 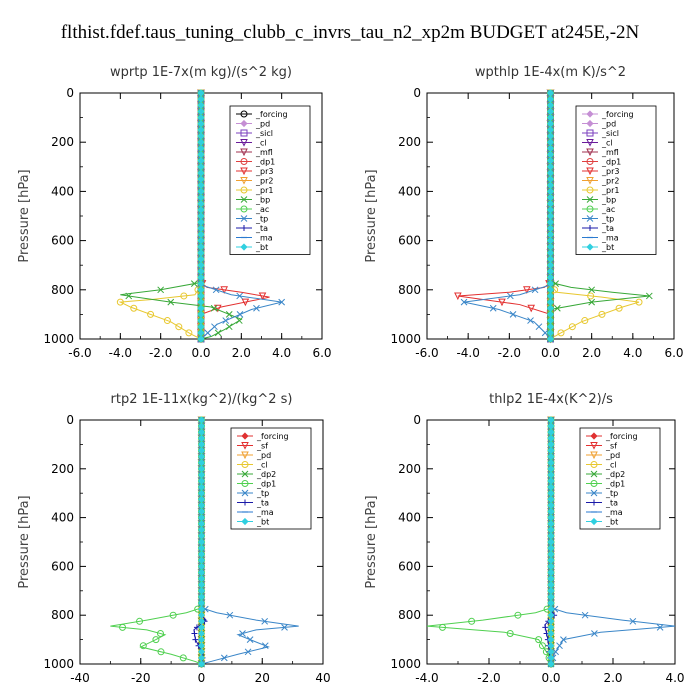 What do you see at coordinates (262, 200) in the screenshot?
I see `legend-label: _bp` at bounding box center [262, 200].